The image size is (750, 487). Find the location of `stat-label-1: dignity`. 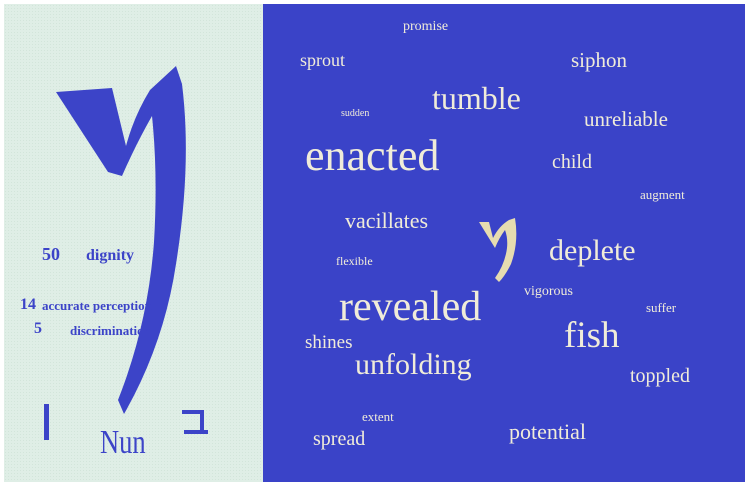

stat-label-1: dignity is located at coordinates (110, 255).